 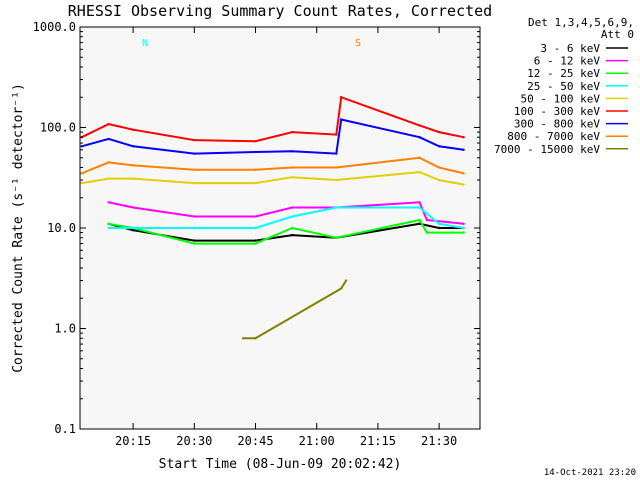 What do you see at coordinates (553, 136) in the screenshot?
I see `legend-entry-label: 800 - 7000 keV` at bounding box center [553, 136].